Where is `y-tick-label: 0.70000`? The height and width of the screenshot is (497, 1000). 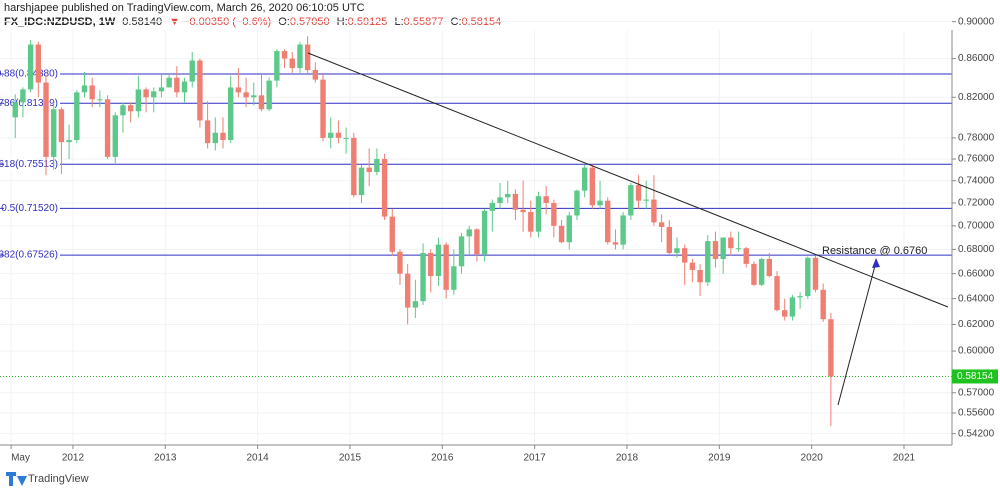 y-tick-label: 0.70000 is located at coordinates (976, 225).